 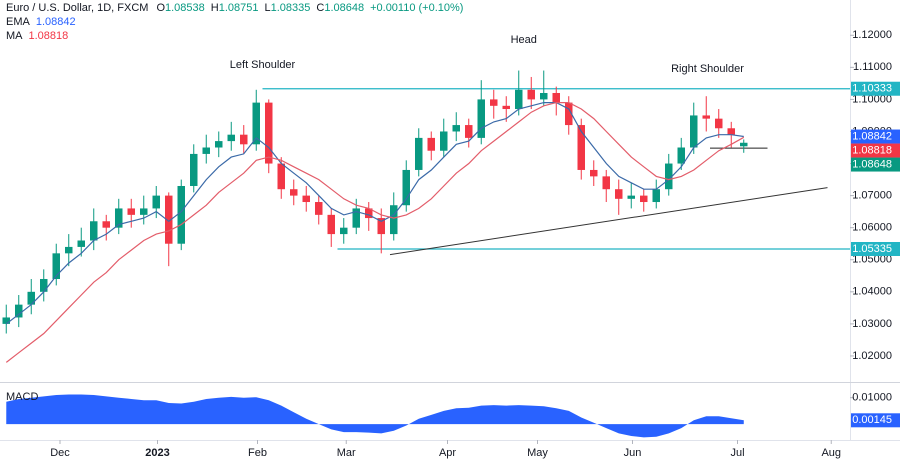 What do you see at coordinates (872, 150) in the screenshot?
I see `ma-price-tag: 1.08818` at bounding box center [872, 150].